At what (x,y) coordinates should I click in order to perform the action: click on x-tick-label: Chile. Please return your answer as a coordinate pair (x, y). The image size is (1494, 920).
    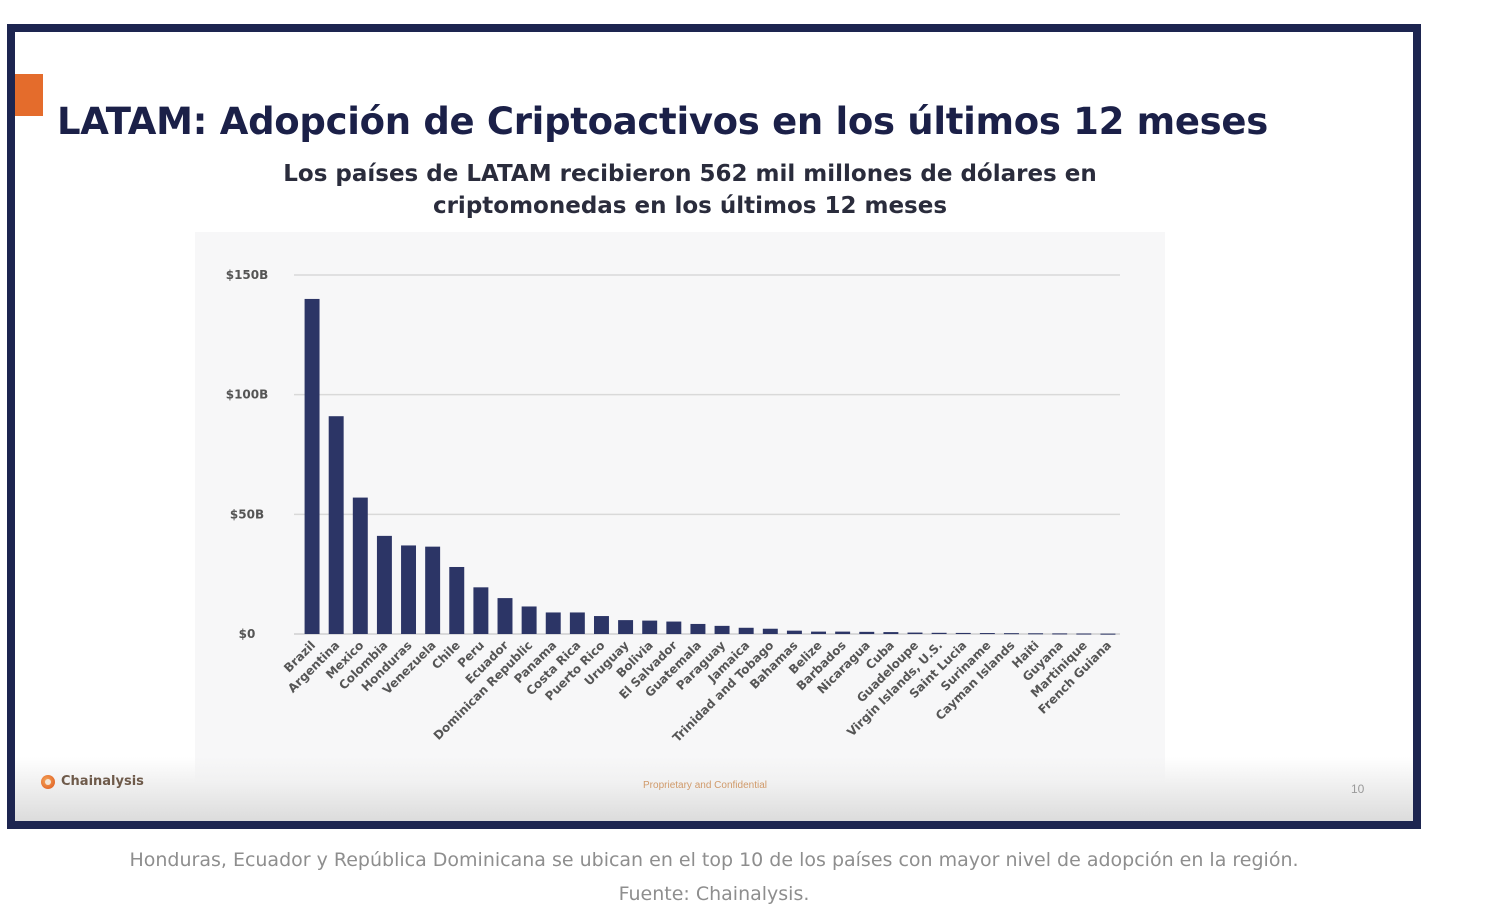
    Looking at the image, I should click on (446, 655).